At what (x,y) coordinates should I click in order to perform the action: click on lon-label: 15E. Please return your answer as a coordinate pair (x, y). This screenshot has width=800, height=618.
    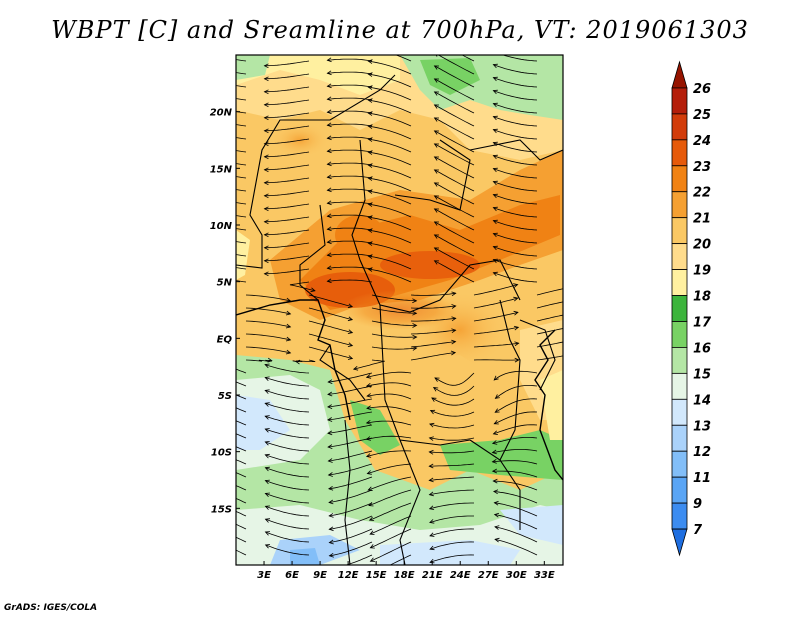
    Looking at the image, I should click on (376, 575).